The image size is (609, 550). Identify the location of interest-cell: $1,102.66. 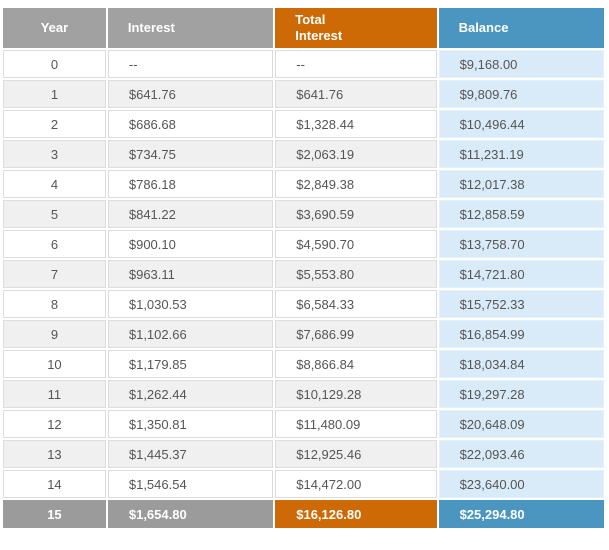
(190, 334).